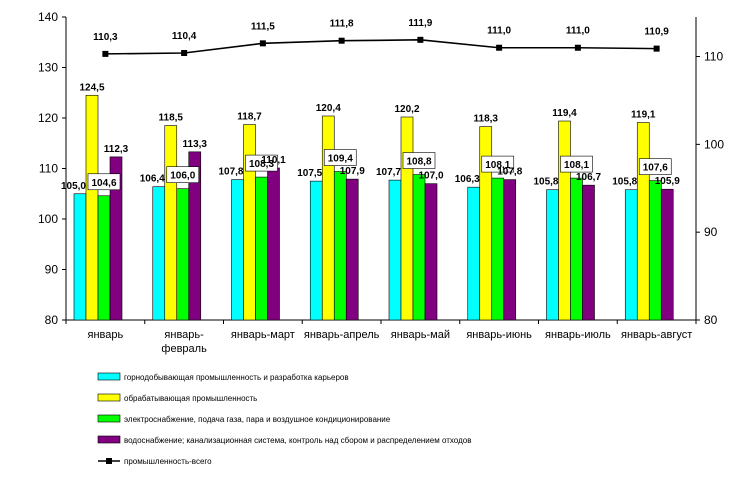 The width and height of the screenshot is (744, 488). I want to click on data-label-s3-5: 107,8, so click(509, 172).